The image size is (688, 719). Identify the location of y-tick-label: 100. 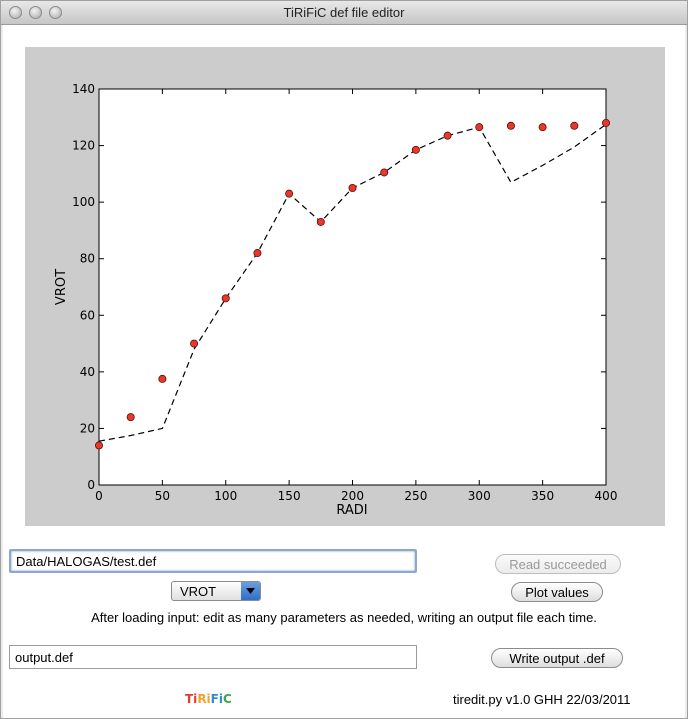
(83, 202).